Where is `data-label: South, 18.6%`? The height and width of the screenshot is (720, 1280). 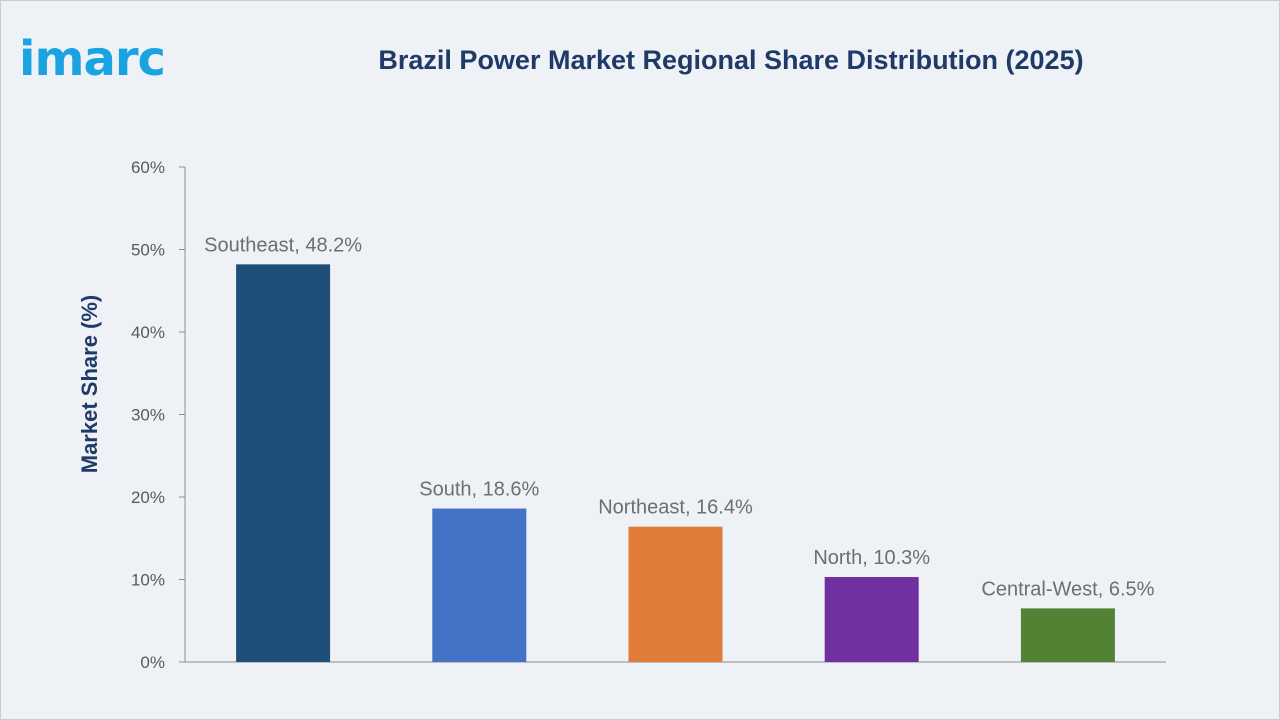 data-label: South, 18.6% is located at coordinates (479, 490).